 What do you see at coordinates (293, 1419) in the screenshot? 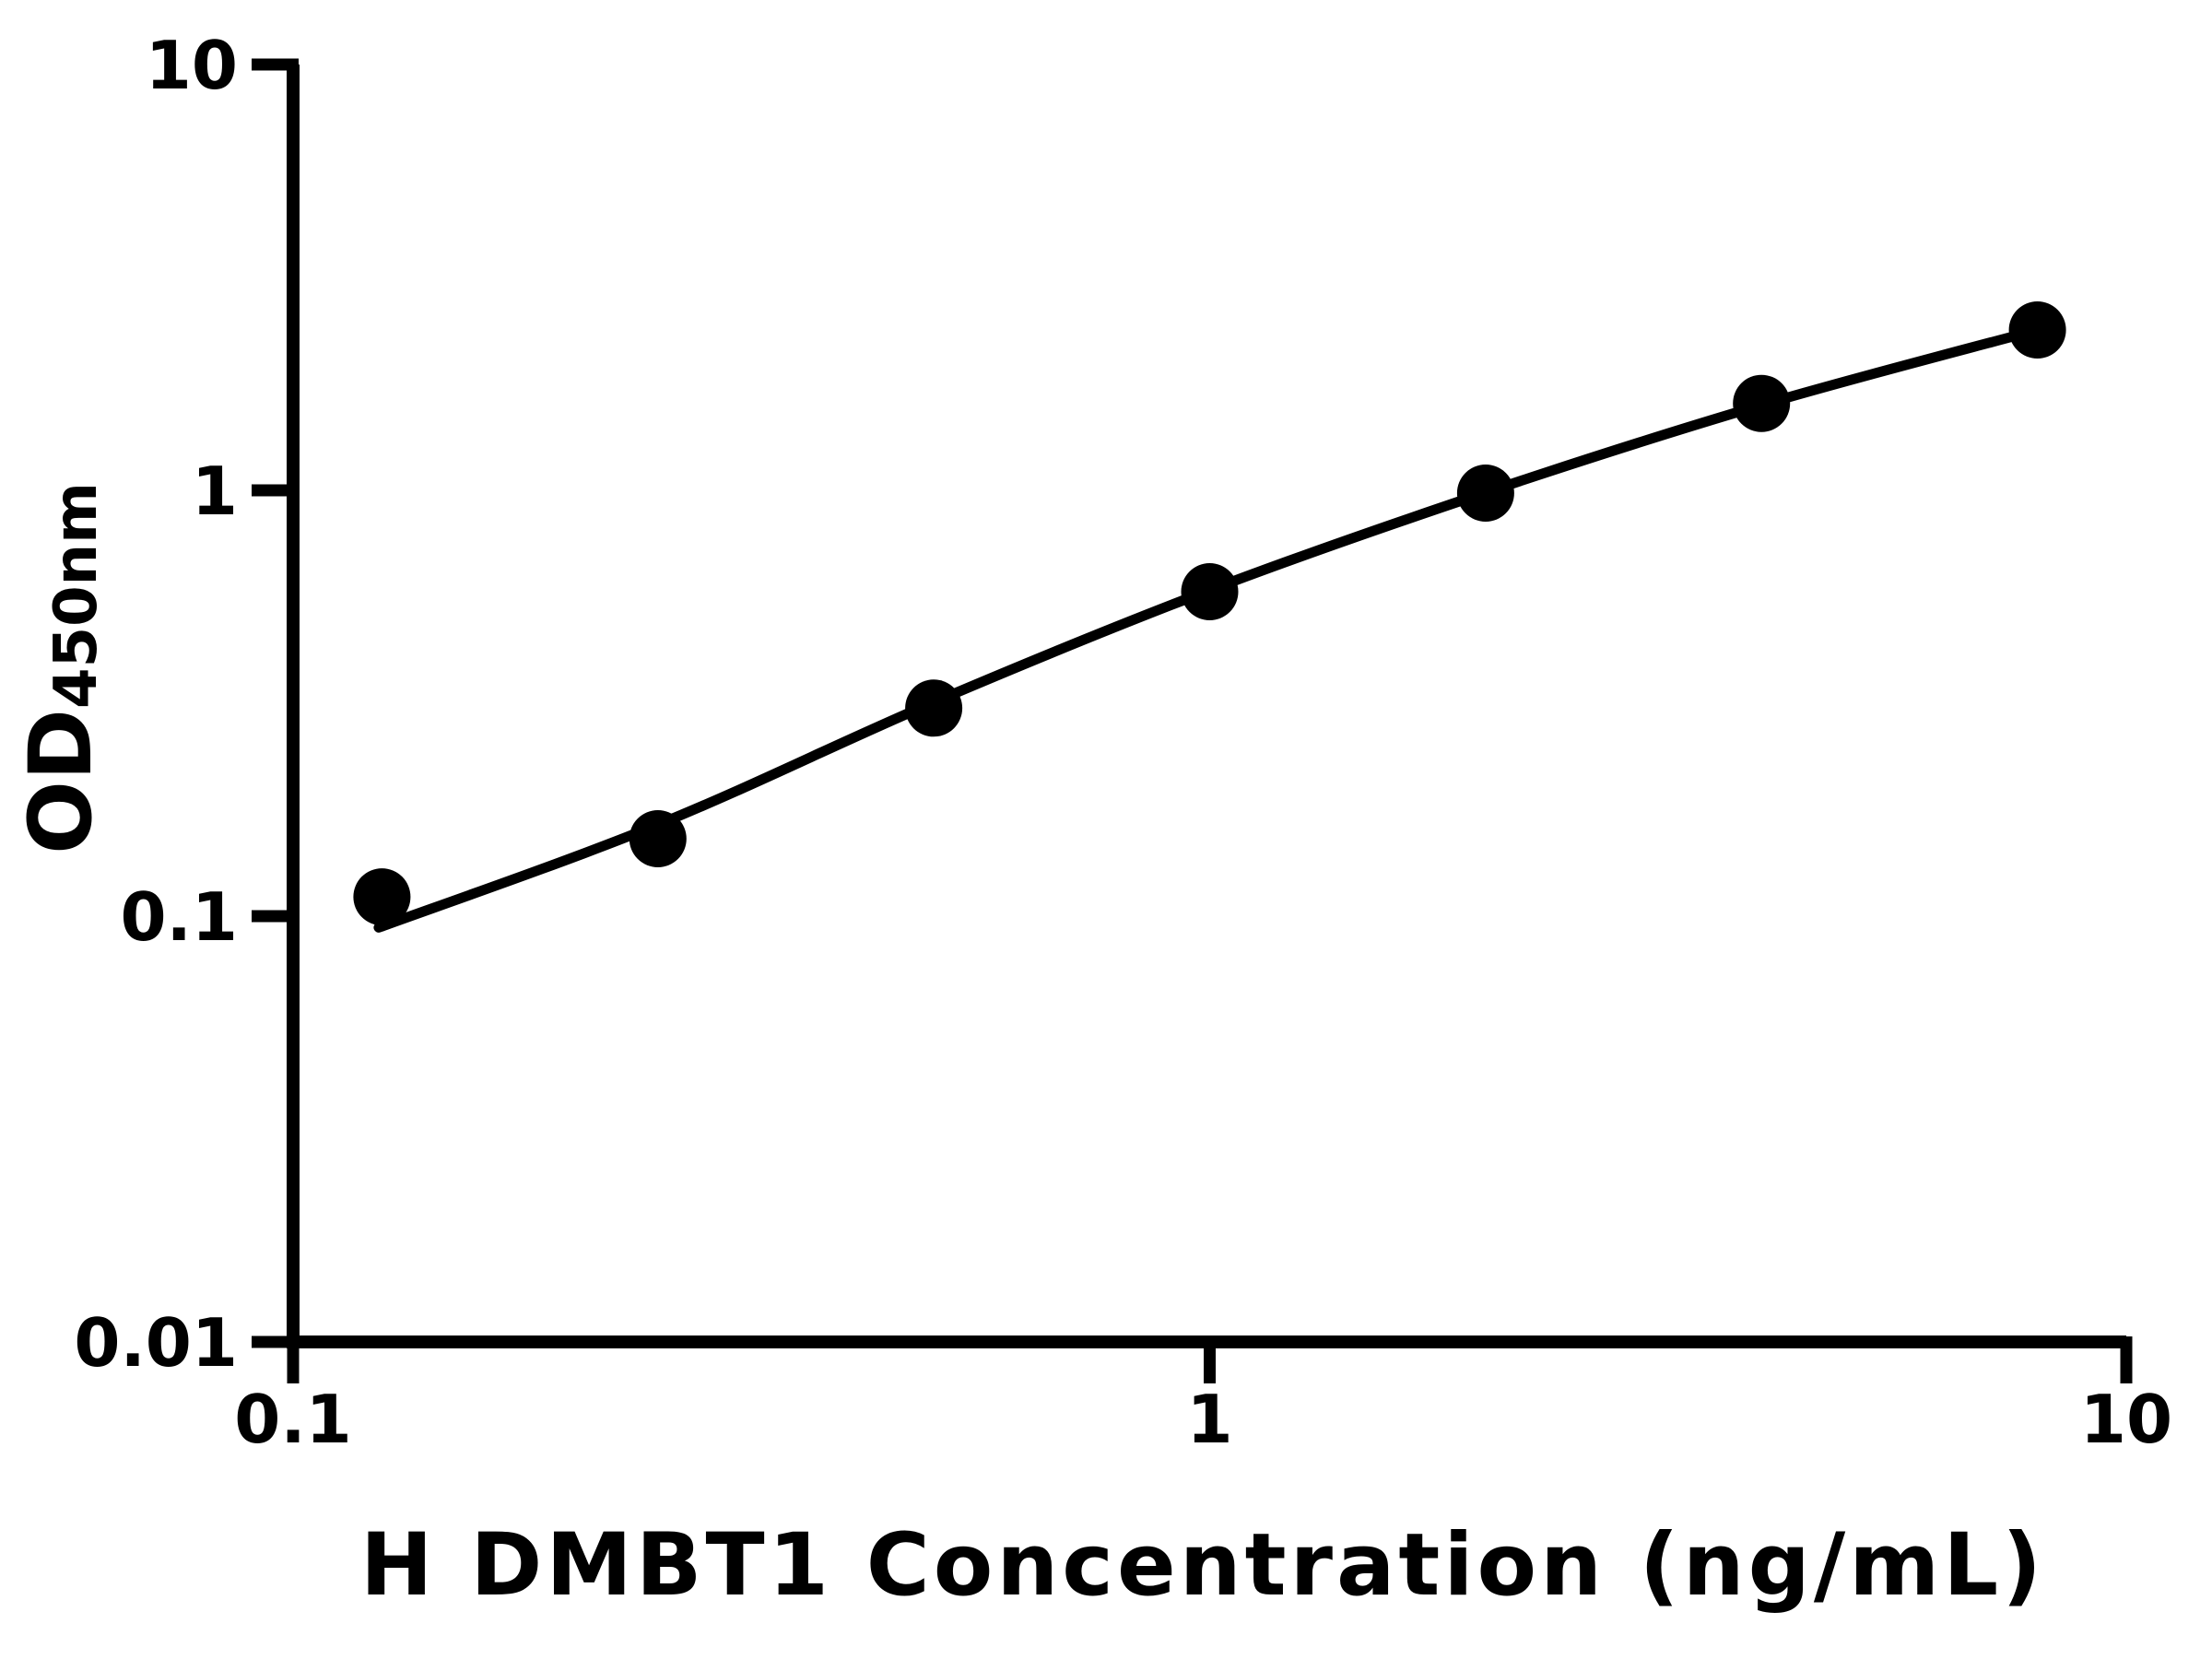
I see `x-tick-label: 0.1` at bounding box center [293, 1419].